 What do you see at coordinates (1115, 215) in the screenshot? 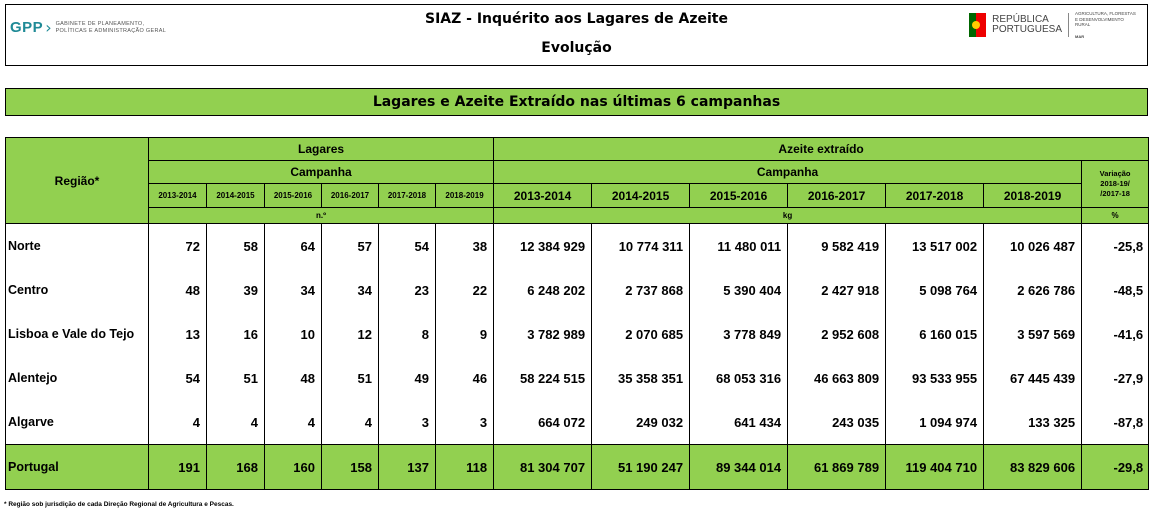
I see `variacao-unit-header: %` at bounding box center [1115, 215].